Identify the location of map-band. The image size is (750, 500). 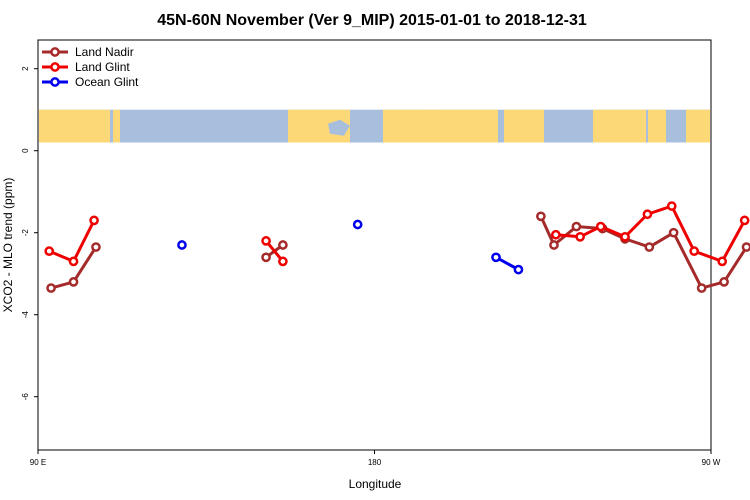
(374, 126).